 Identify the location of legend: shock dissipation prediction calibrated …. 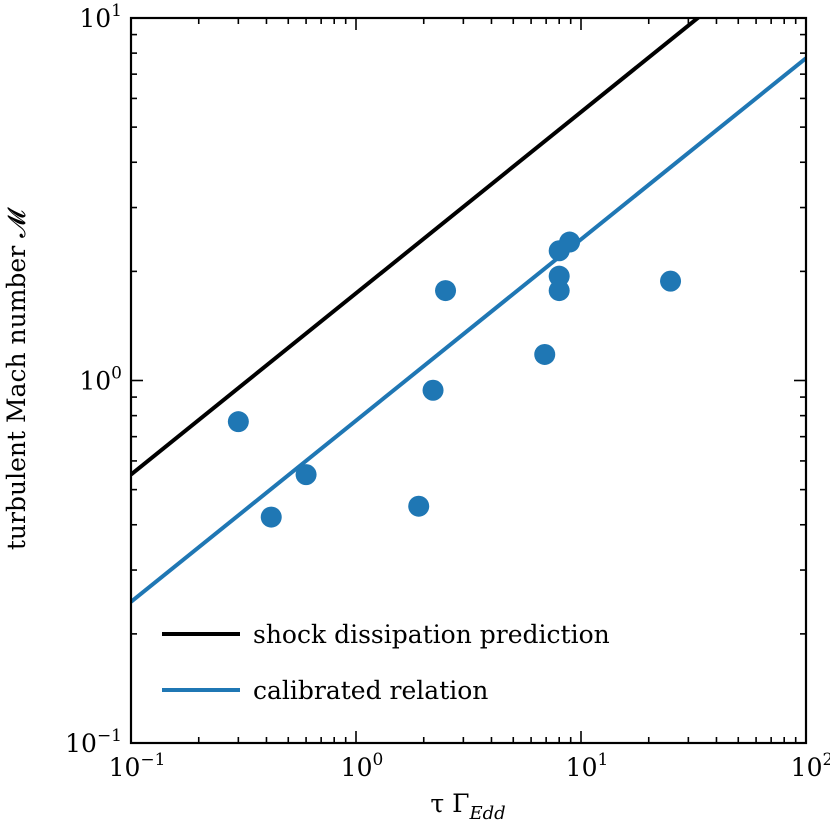
(386, 662).